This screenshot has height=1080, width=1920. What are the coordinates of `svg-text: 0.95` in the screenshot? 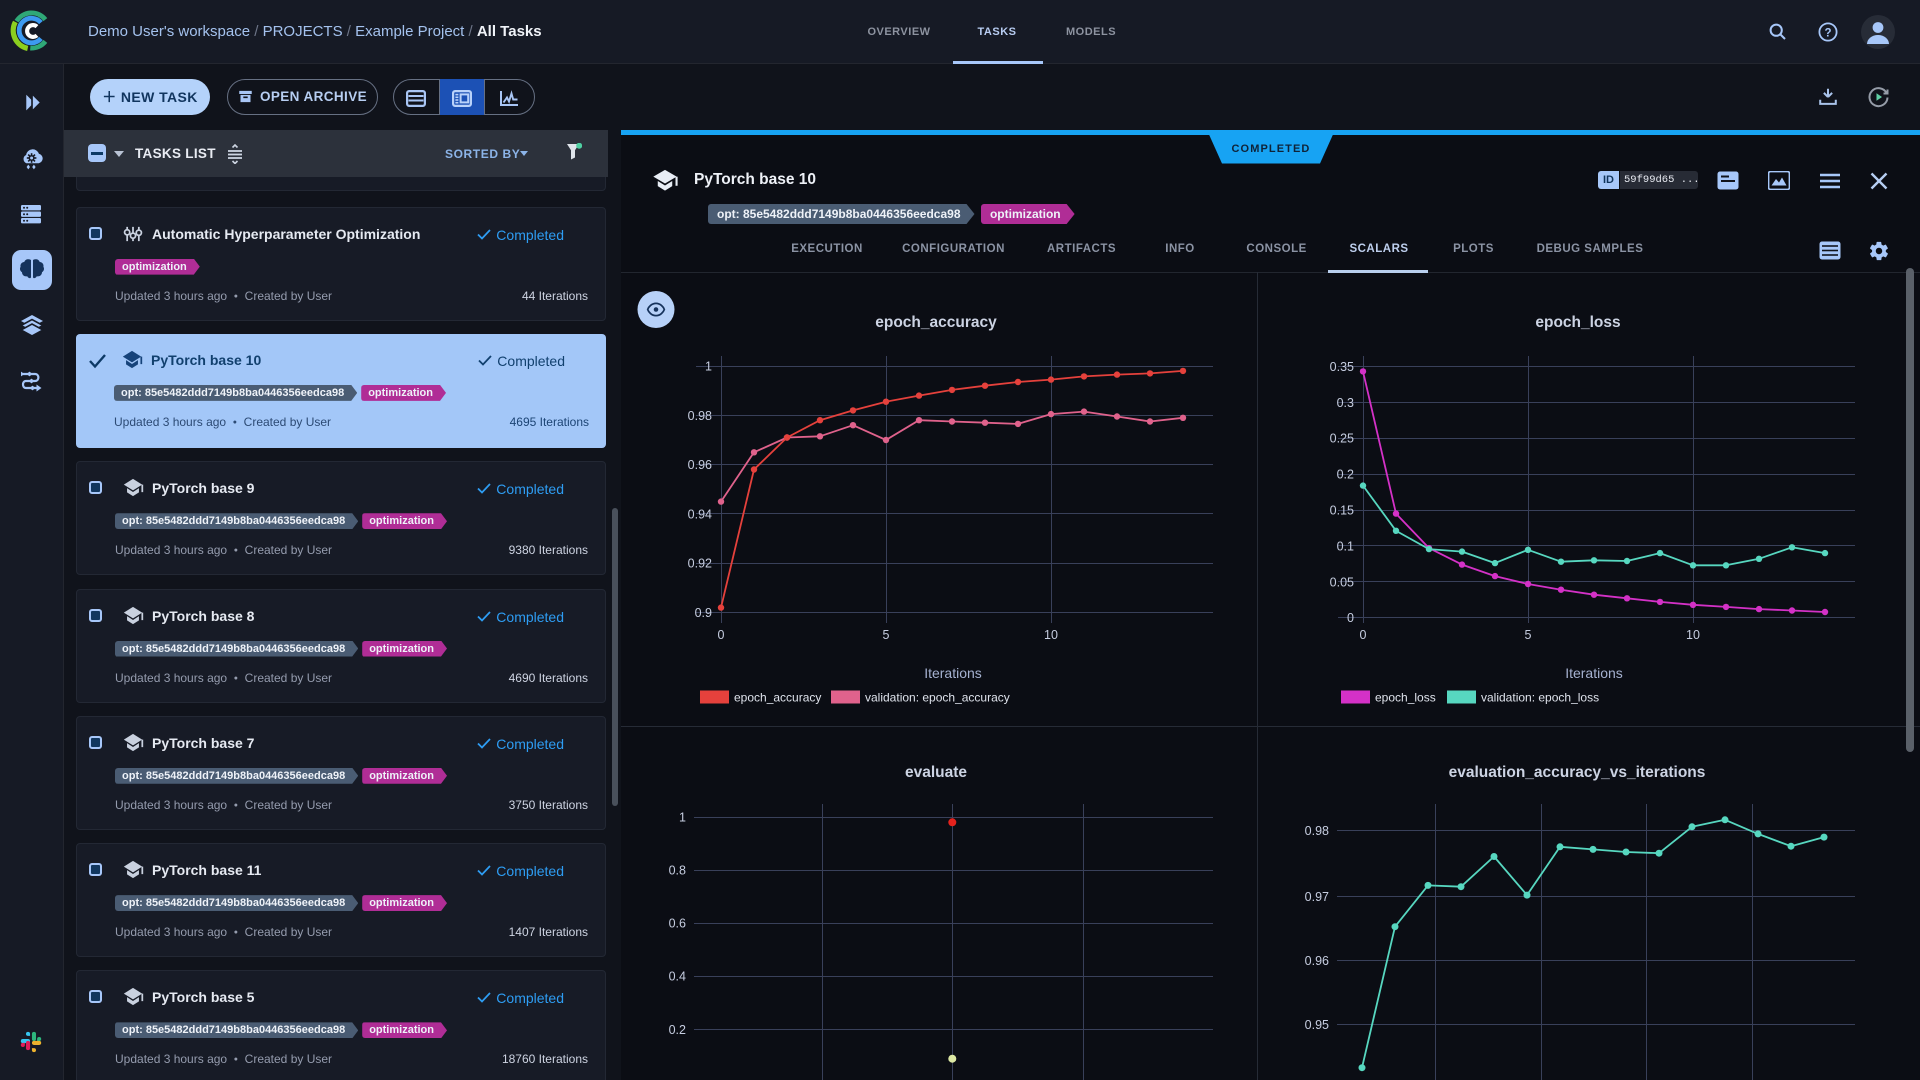 It's located at (1317, 1025).